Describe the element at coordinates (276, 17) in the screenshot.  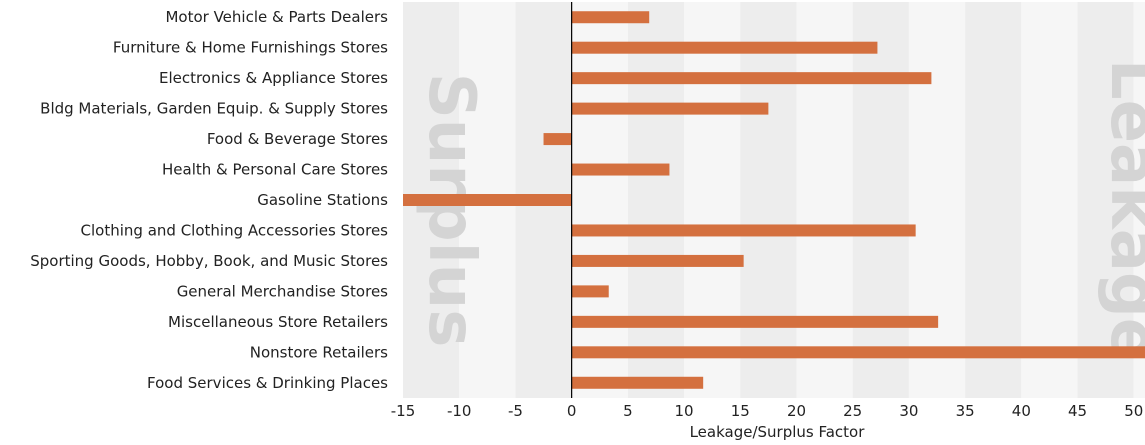
I see `category-label: Motor Vehicle & Parts Dealers` at that location.